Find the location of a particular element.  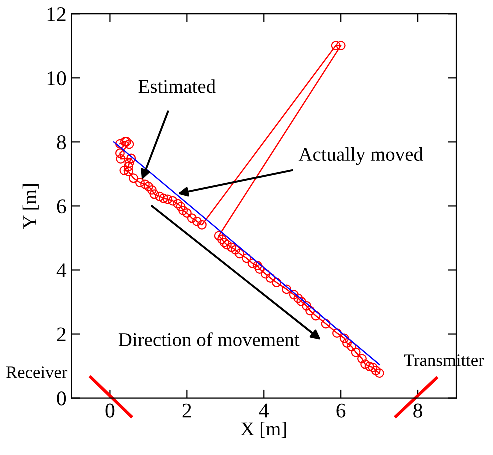

x-tick-label: 2 is located at coordinates (187, 411).